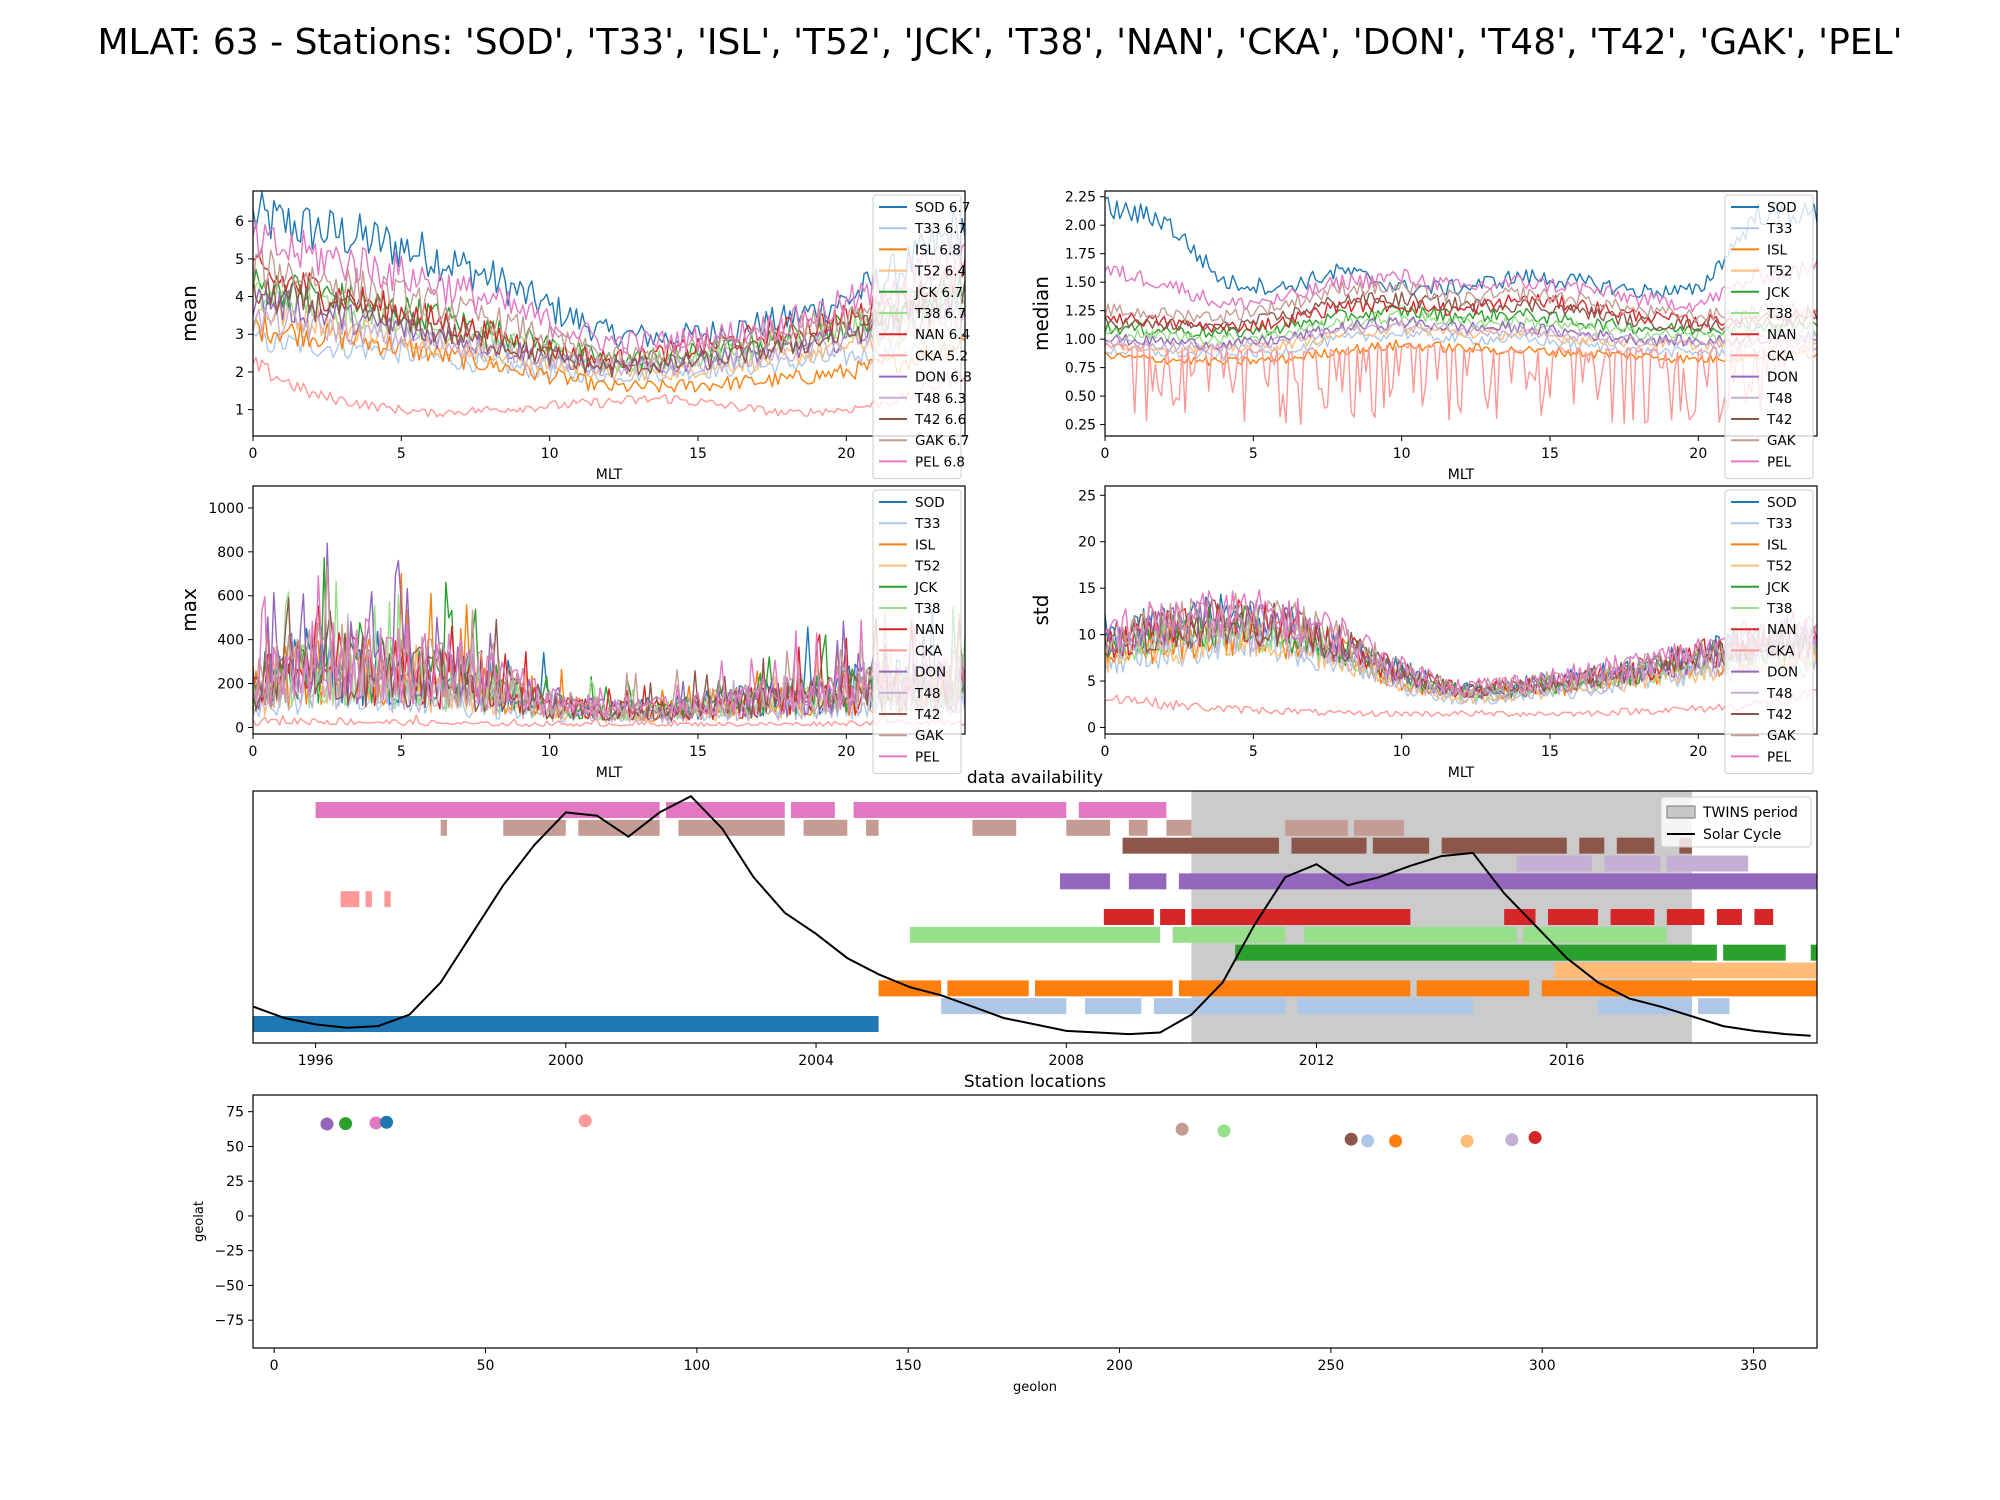 This screenshot has width=2000, height=1500. I want to click on availability-bar-PEL, so click(1122, 810).